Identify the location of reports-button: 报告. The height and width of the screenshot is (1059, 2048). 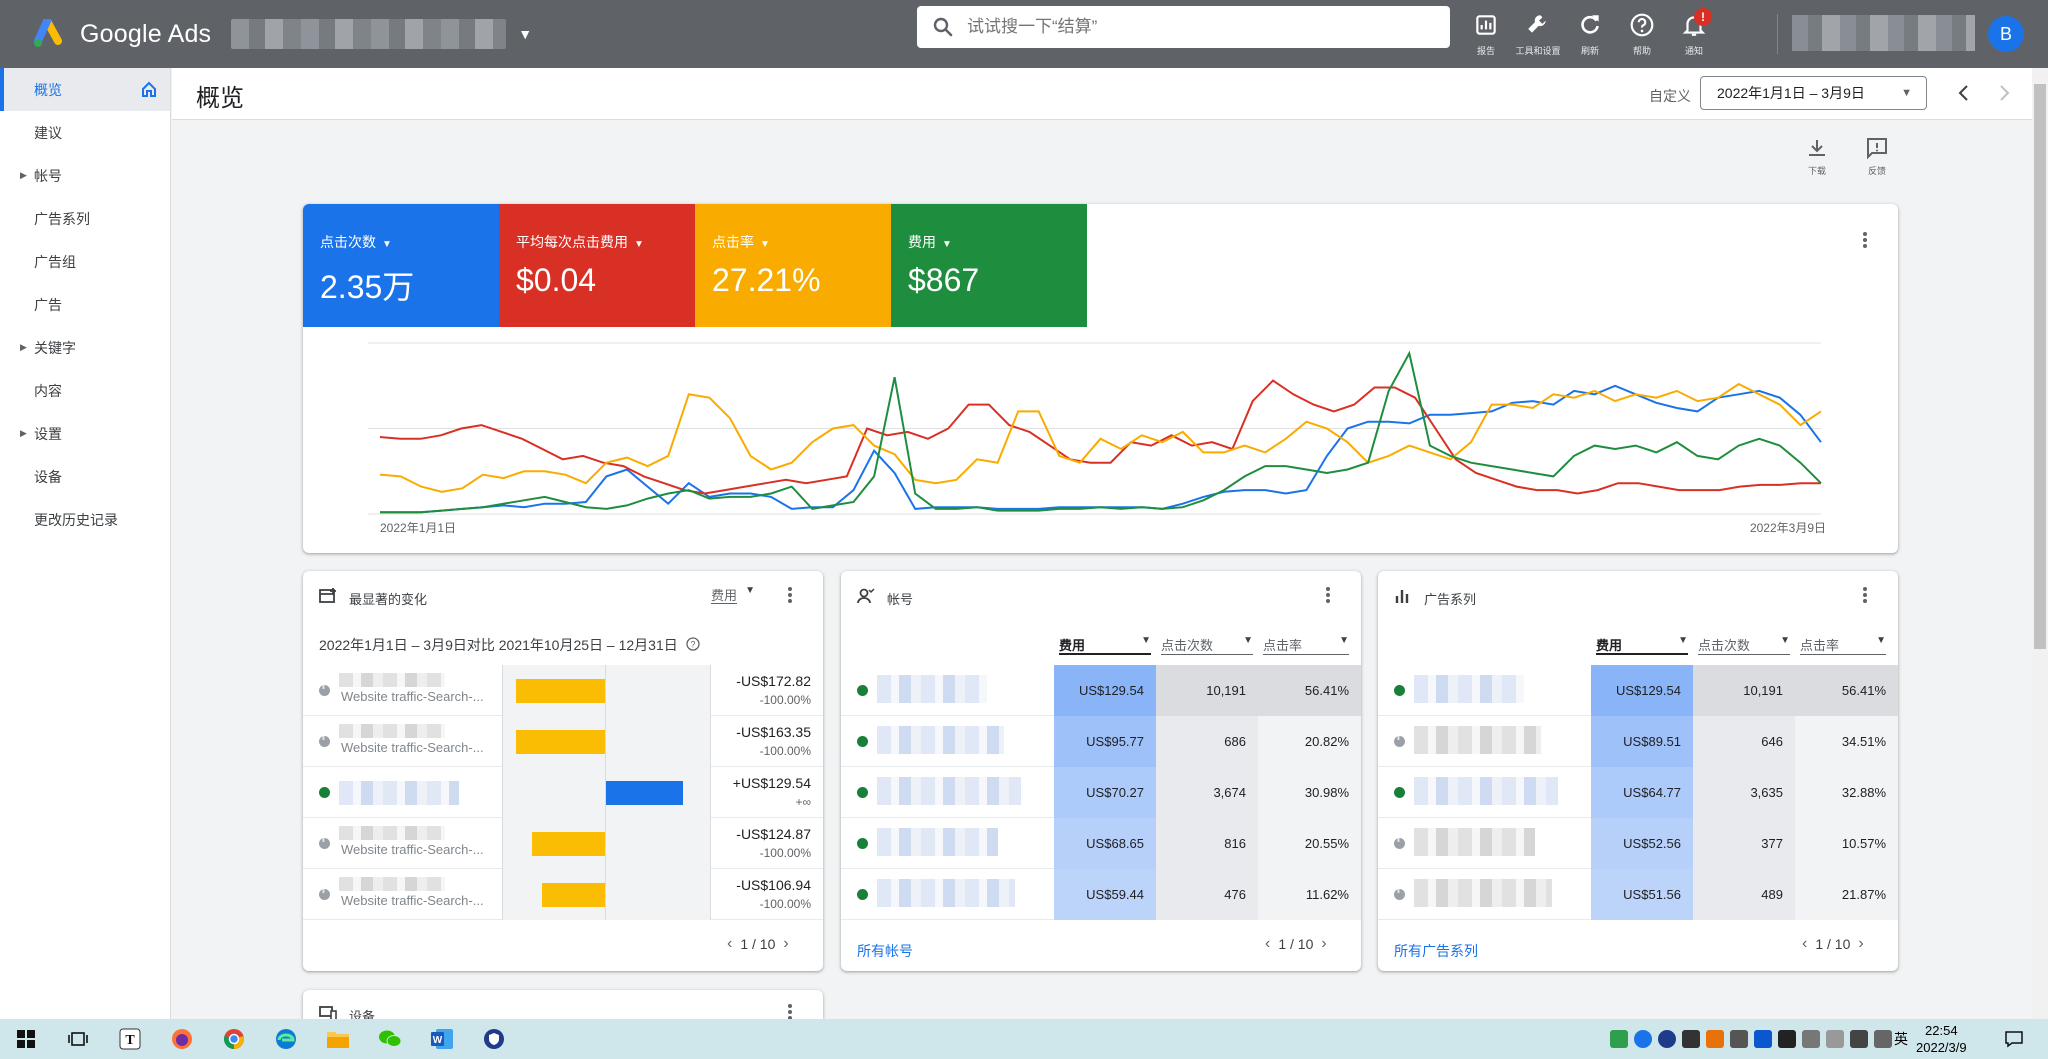
(1486, 34).